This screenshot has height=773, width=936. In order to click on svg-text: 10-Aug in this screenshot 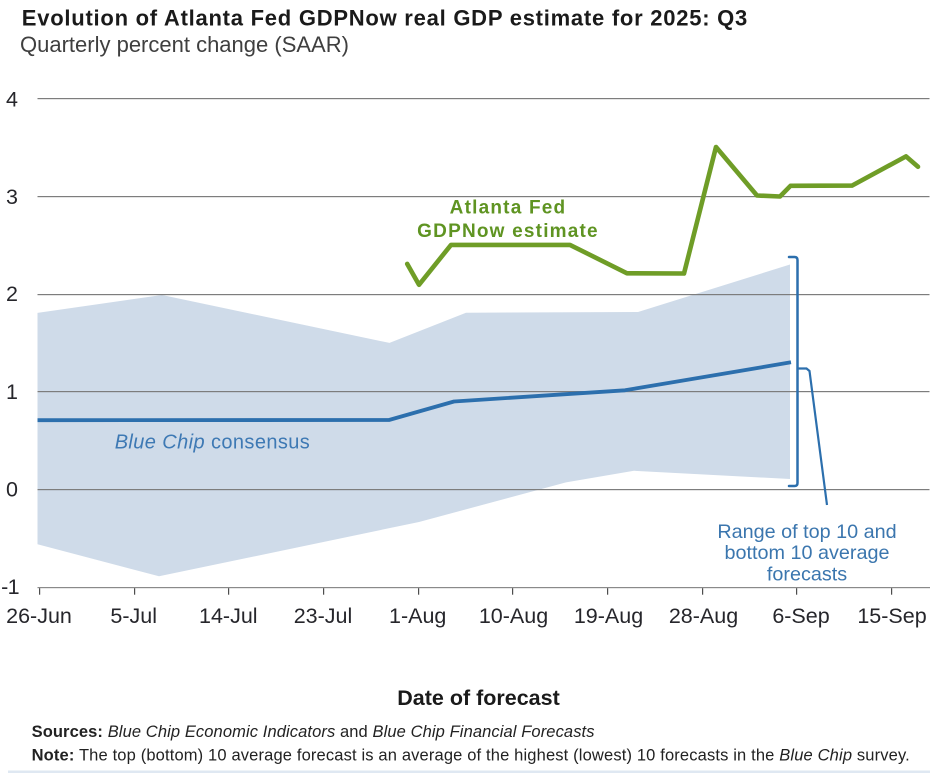, I will do `click(513, 616)`.